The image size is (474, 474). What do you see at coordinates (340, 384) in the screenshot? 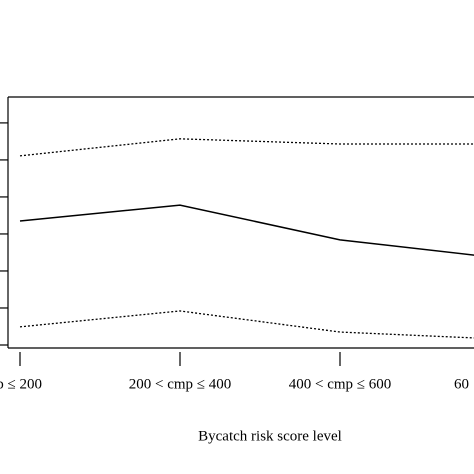
I see `x-tick-label: 400 < cmp ≤ 600` at bounding box center [340, 384].